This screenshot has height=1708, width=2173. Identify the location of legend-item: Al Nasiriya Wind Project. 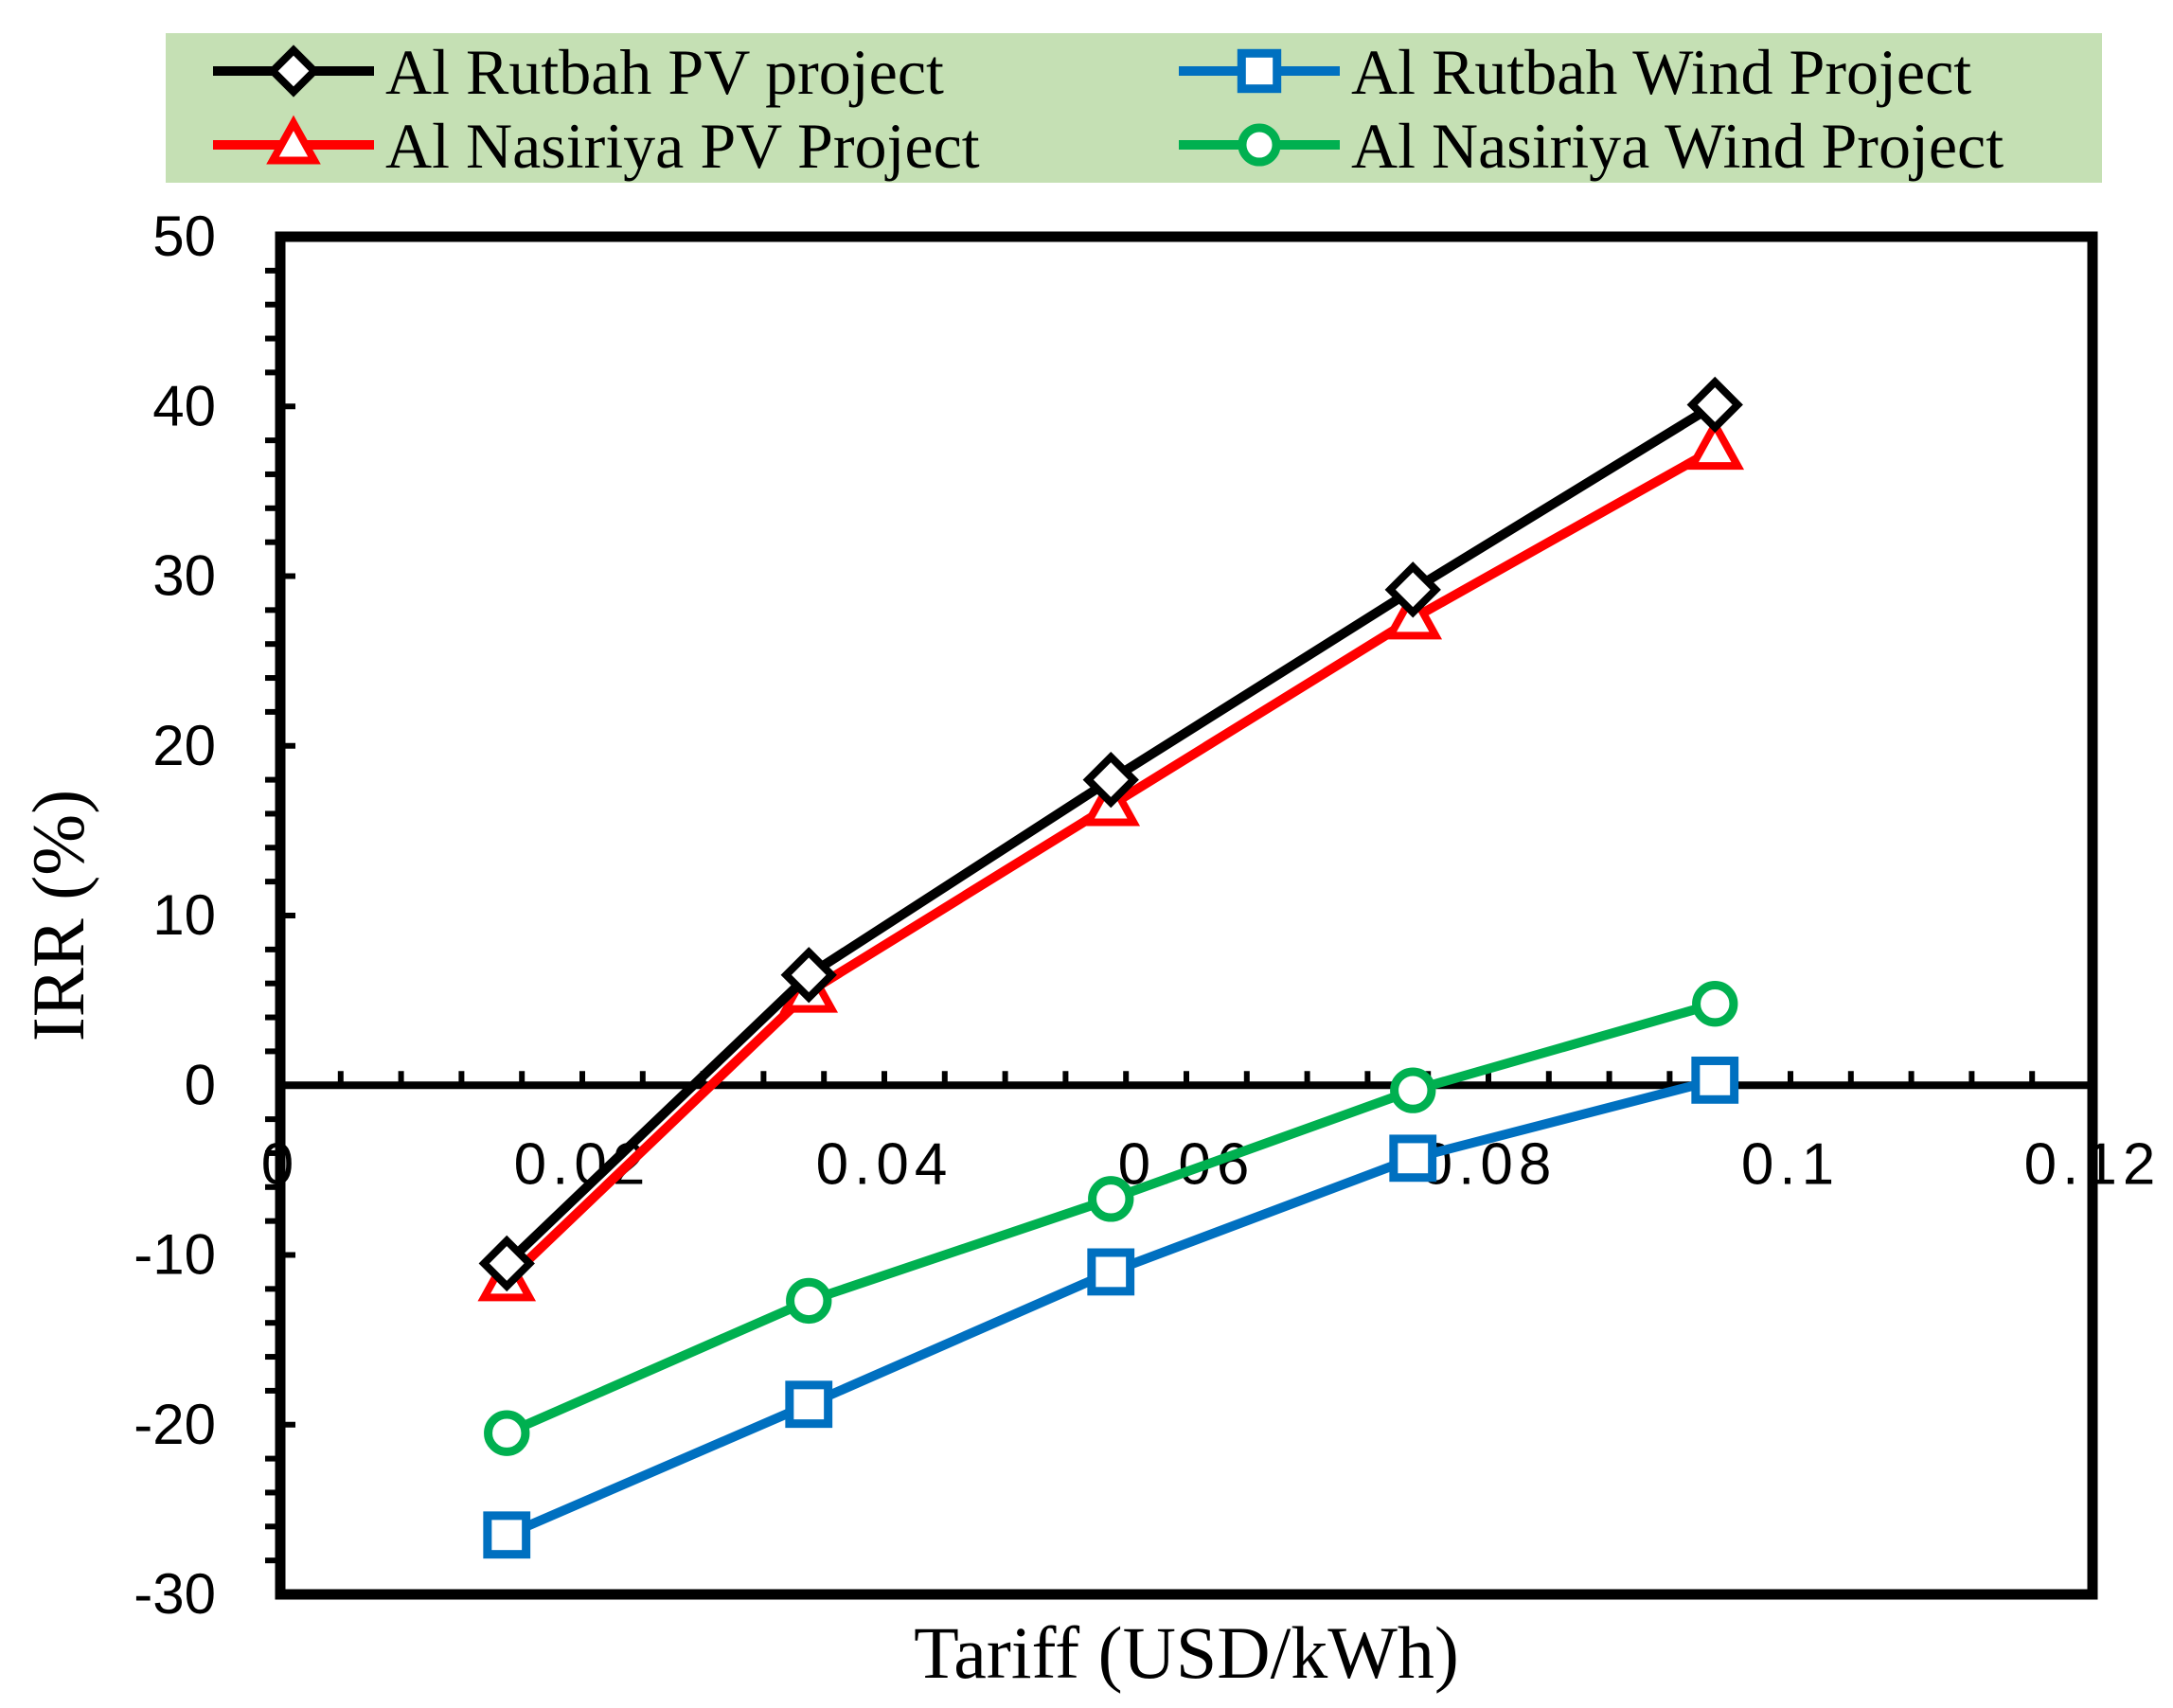
(1592, 146).